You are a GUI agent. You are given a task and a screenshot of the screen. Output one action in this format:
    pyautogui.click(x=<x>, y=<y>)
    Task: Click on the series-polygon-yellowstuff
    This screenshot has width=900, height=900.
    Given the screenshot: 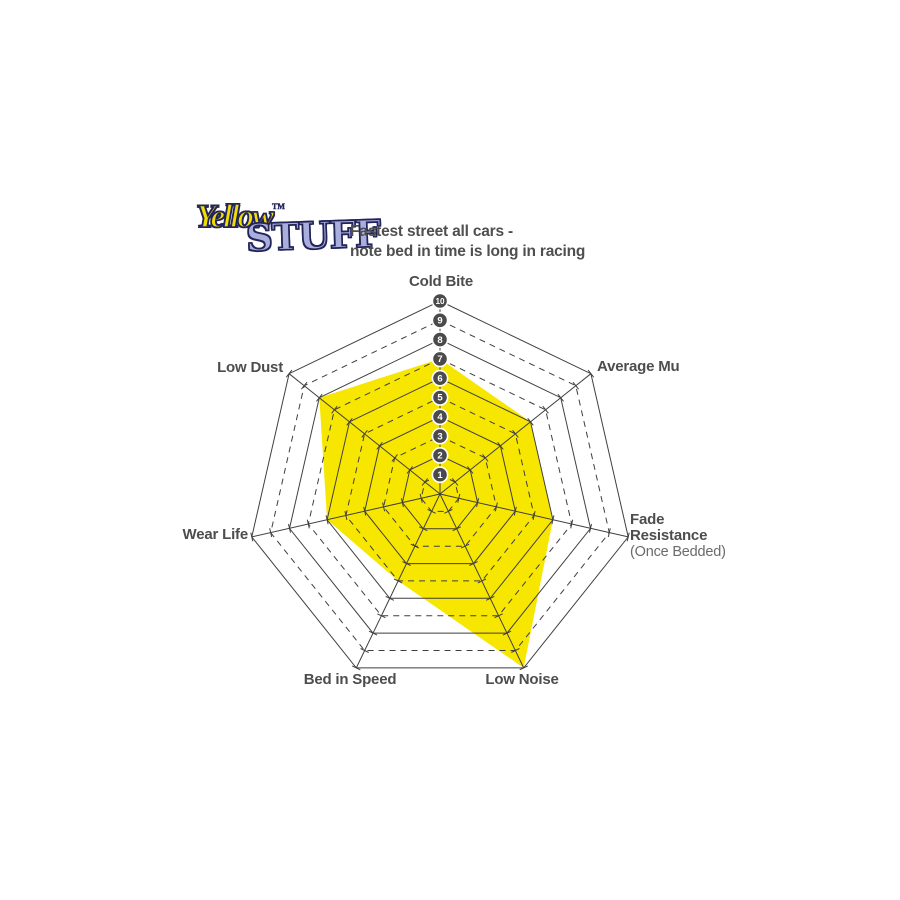 What is the action you would take?
    pyautogui.click(x=436, y=513)
    